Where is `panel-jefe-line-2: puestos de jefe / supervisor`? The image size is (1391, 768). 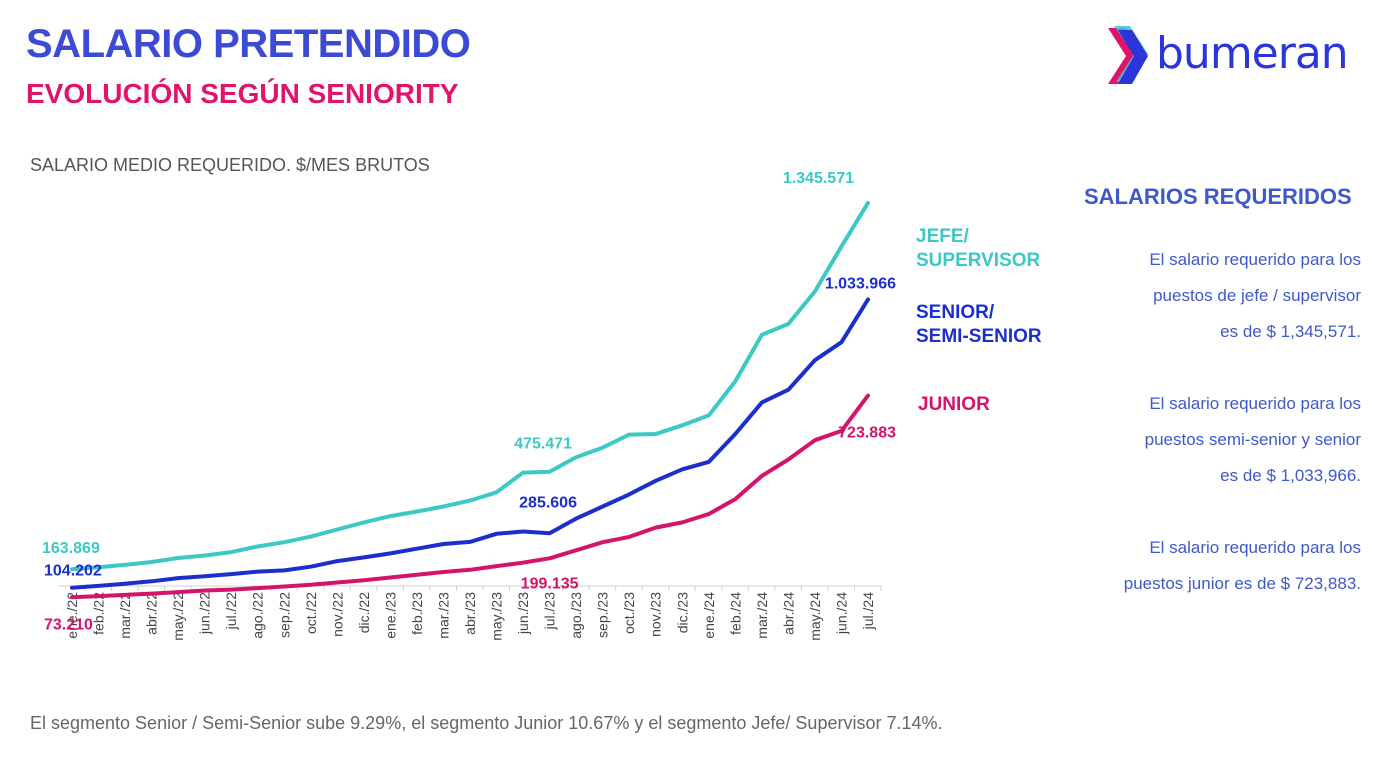
panel-jefe-line-2: puestos de jefe / supervisor is located at coordinates (1257, 295).